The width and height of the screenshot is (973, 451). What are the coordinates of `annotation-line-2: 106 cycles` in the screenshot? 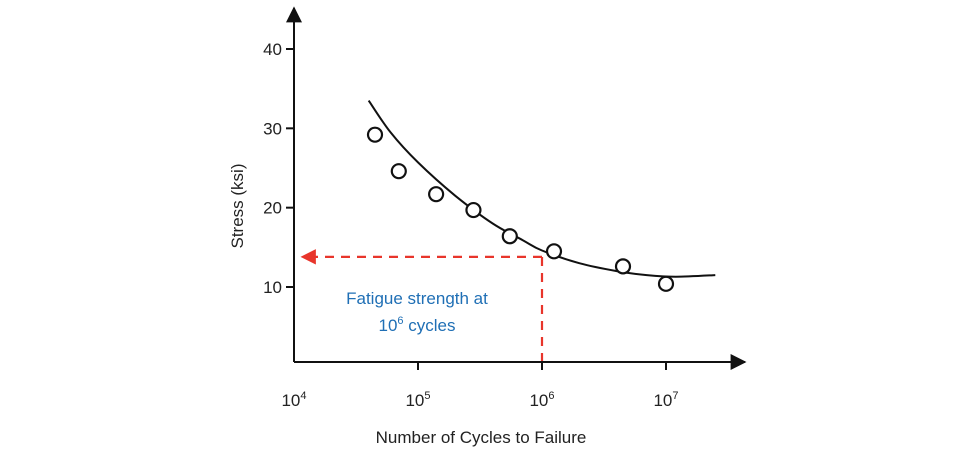 It's located at (416, 325).